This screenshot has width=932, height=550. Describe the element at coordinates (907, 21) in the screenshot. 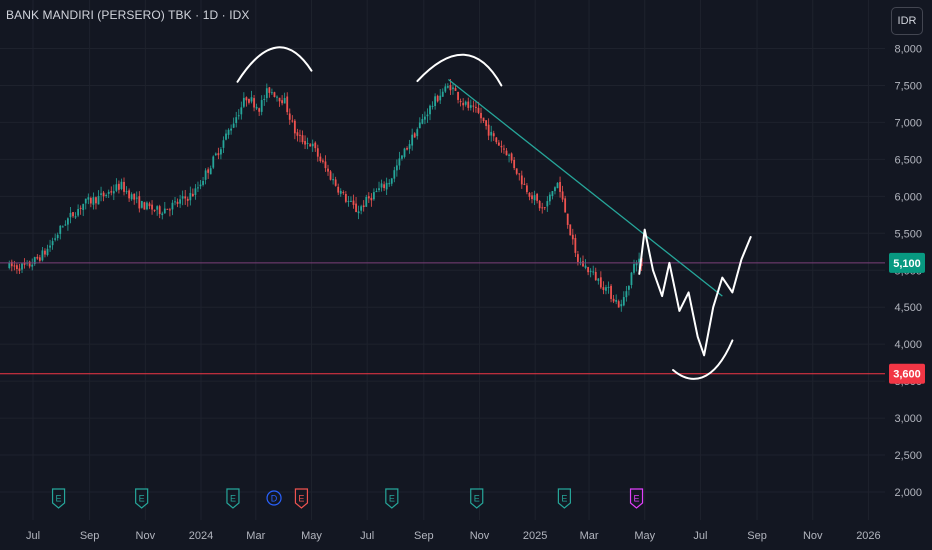

I see `currency-button: IDR` at that location.